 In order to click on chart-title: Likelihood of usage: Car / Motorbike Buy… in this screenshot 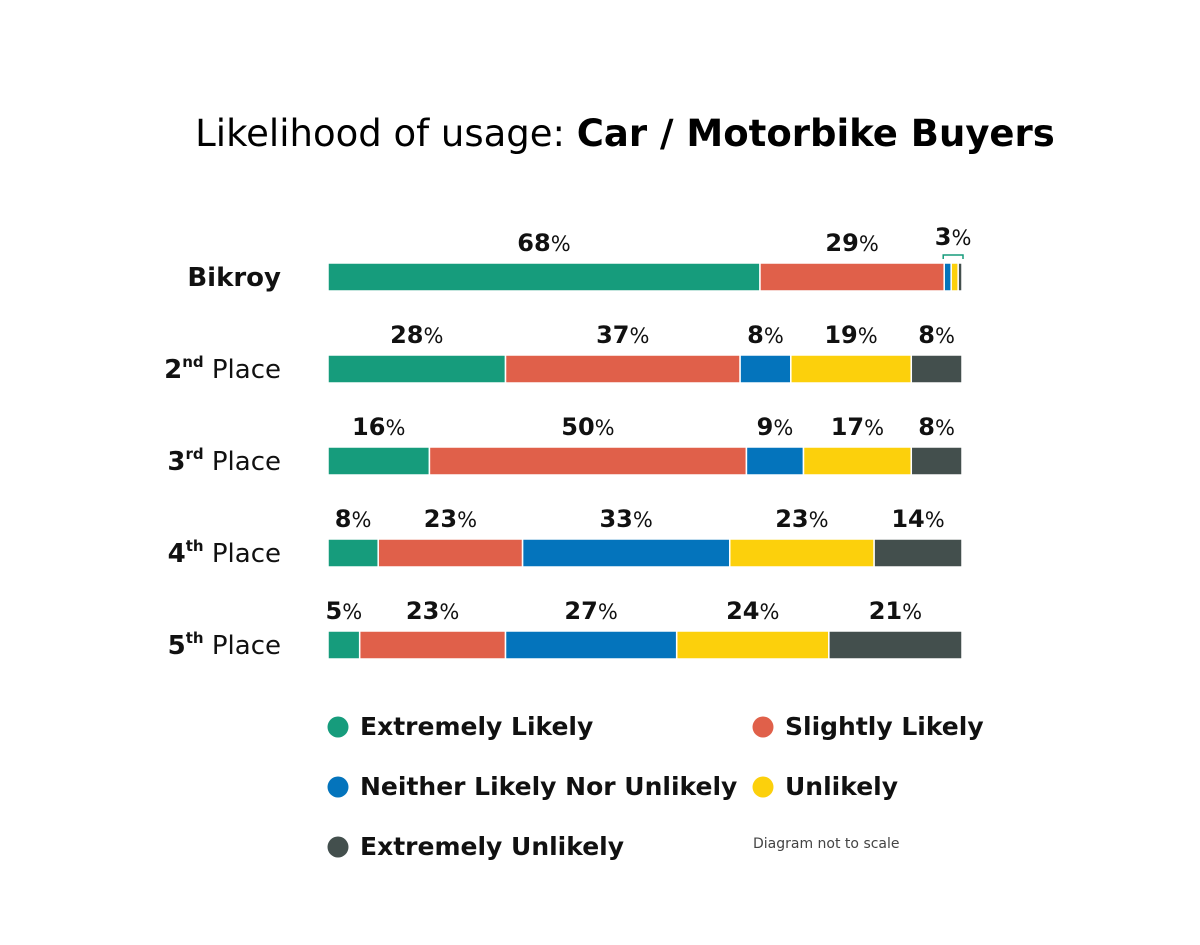, I will do `click(625, 133)`.